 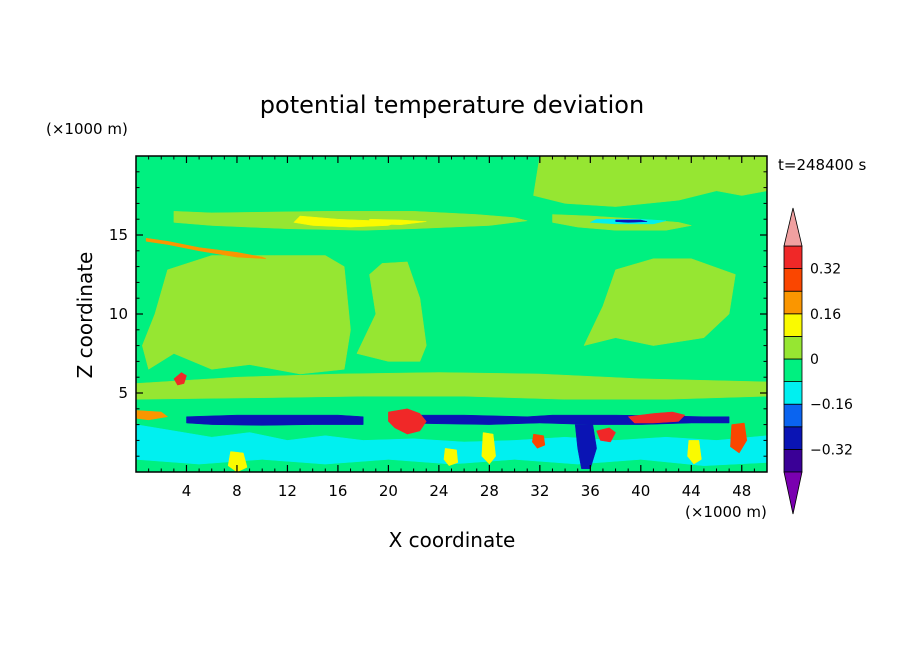 What do you see at coordinates (825, 270) in the screenshot?
I see `colorbar-label: 0.32` at bounding box center [825, 270].